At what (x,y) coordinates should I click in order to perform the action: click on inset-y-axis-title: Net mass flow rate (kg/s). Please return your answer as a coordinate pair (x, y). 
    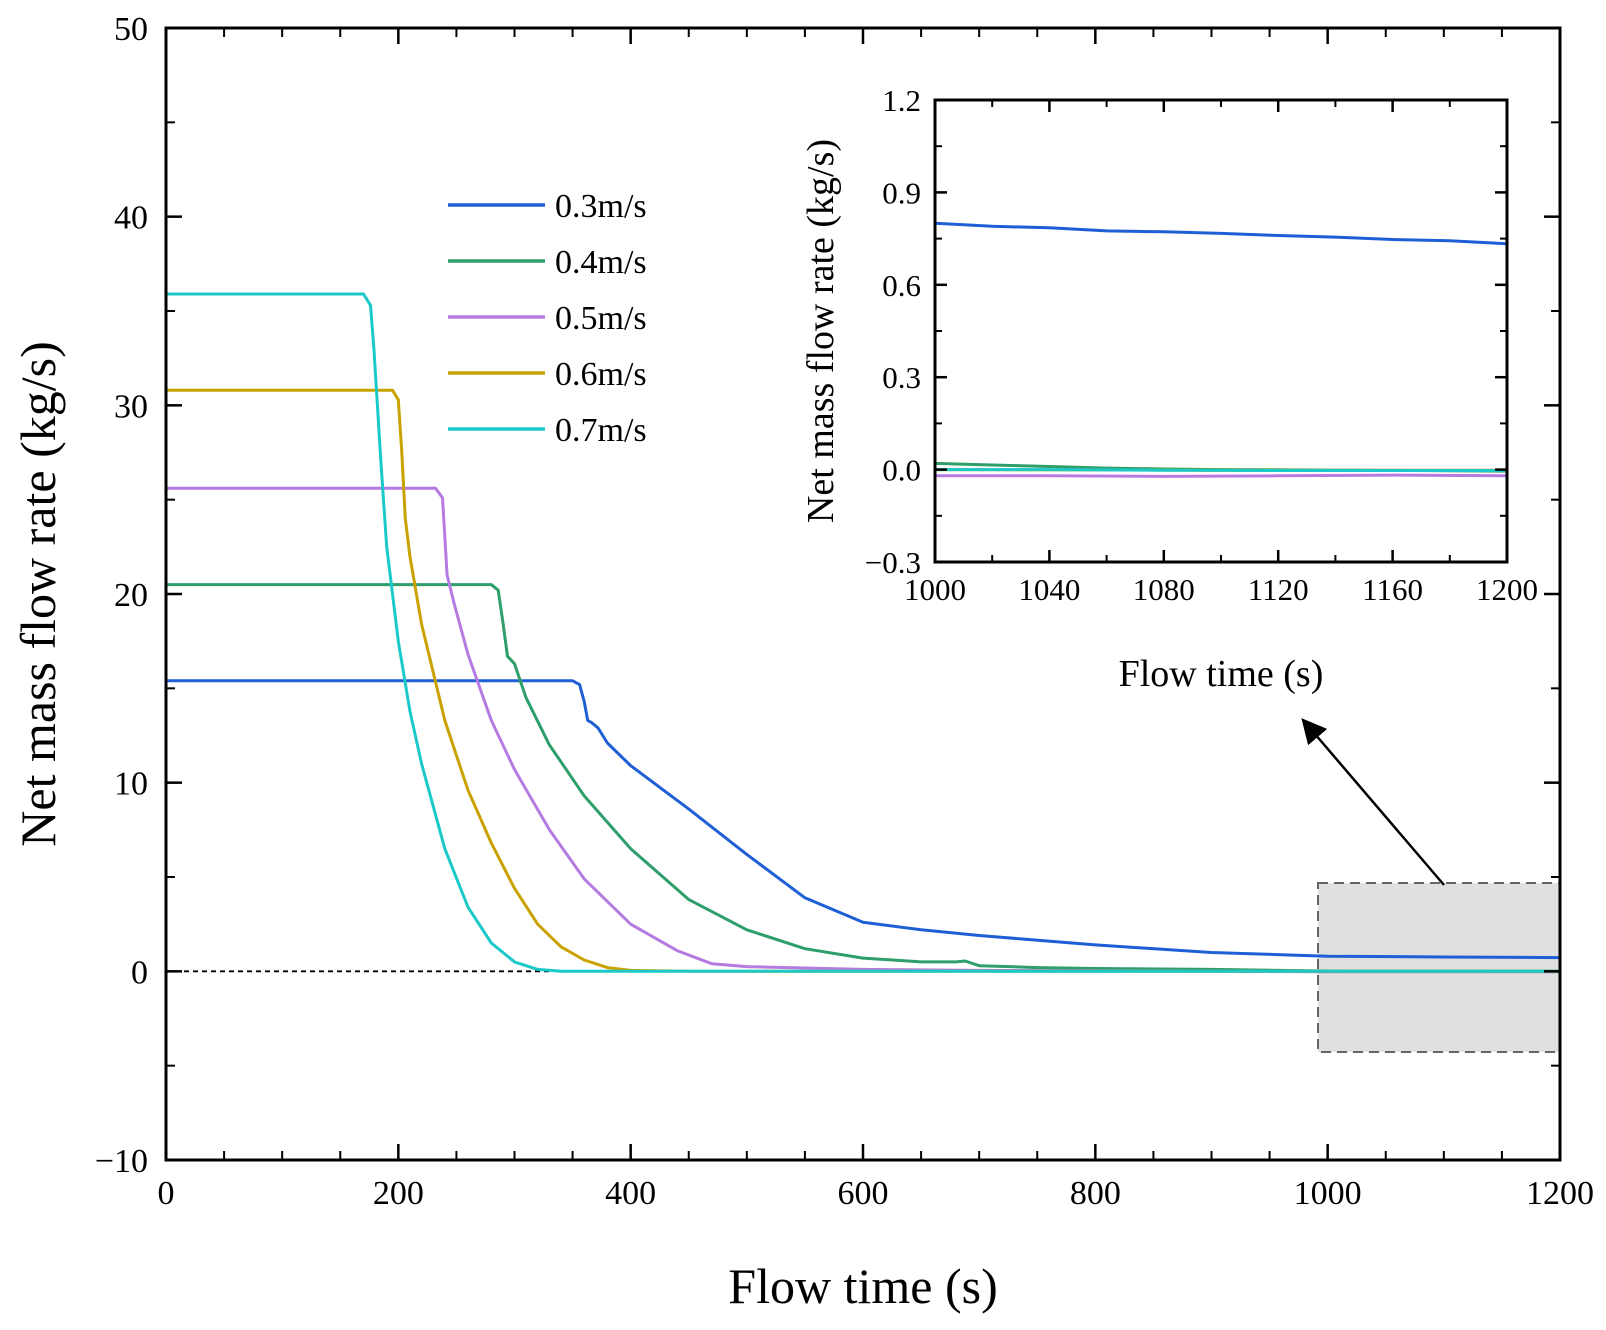
    Looking at the image, I should click on (821, 331).